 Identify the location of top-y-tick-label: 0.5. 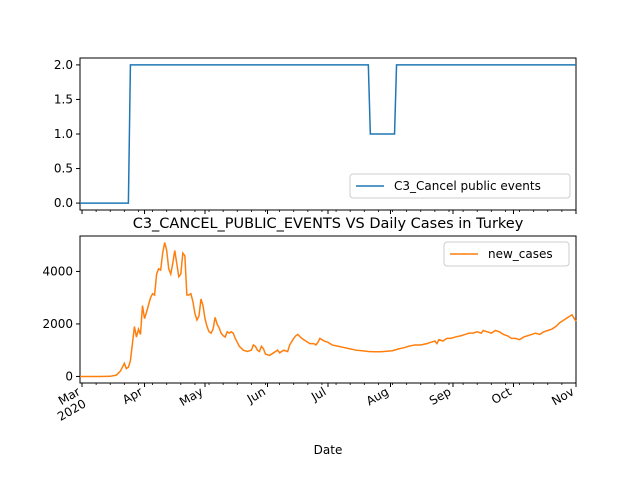
(63, 169).